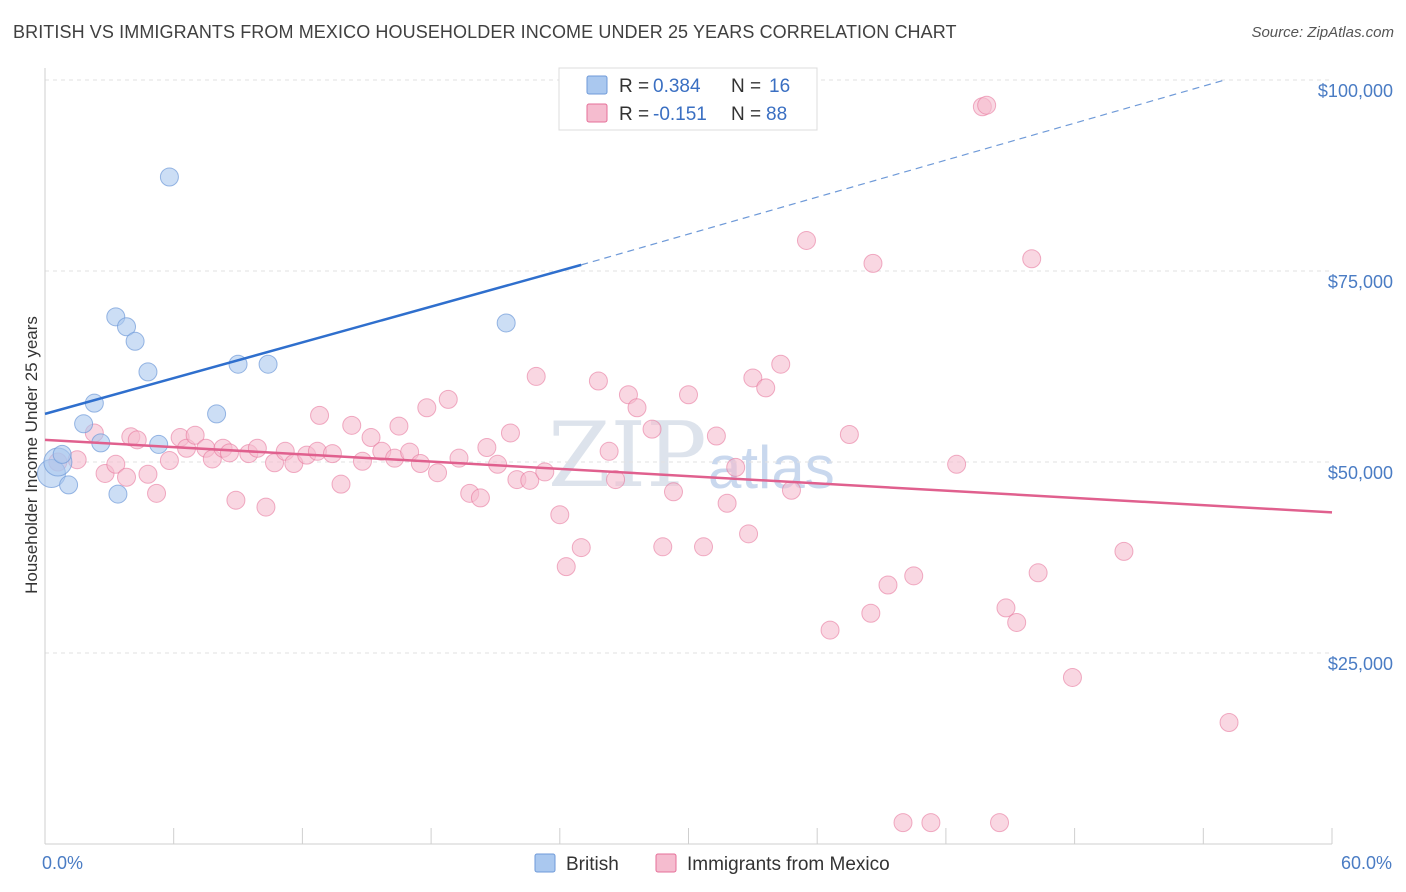  Describe the element at coordinates (597, 85) in the screenshot. I see `legend-swatch-british` at that location.